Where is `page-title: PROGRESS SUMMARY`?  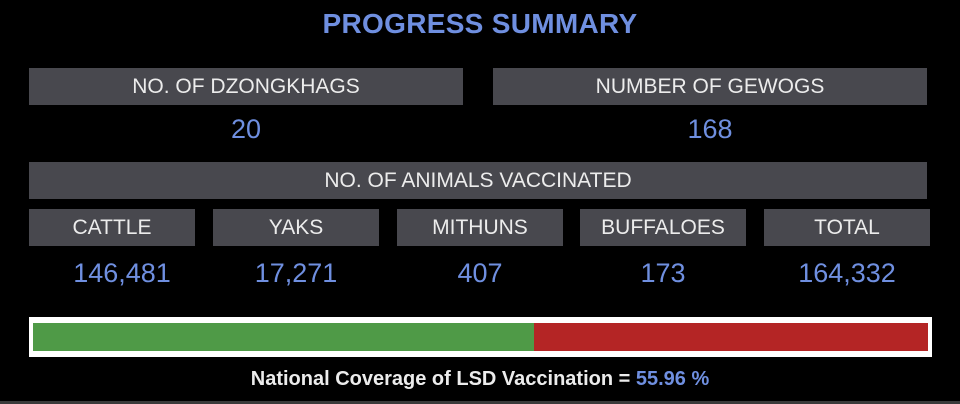 page-title: PROGRESS SUMMARY is located at coordinates (480, 23).